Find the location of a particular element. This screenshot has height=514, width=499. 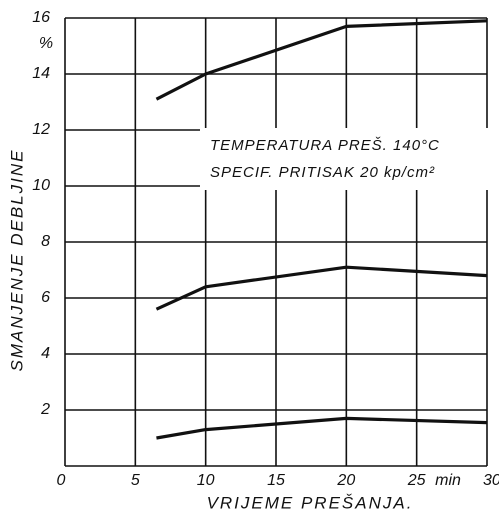

x-tick-label: 20 is located at coordinates (345, 480).